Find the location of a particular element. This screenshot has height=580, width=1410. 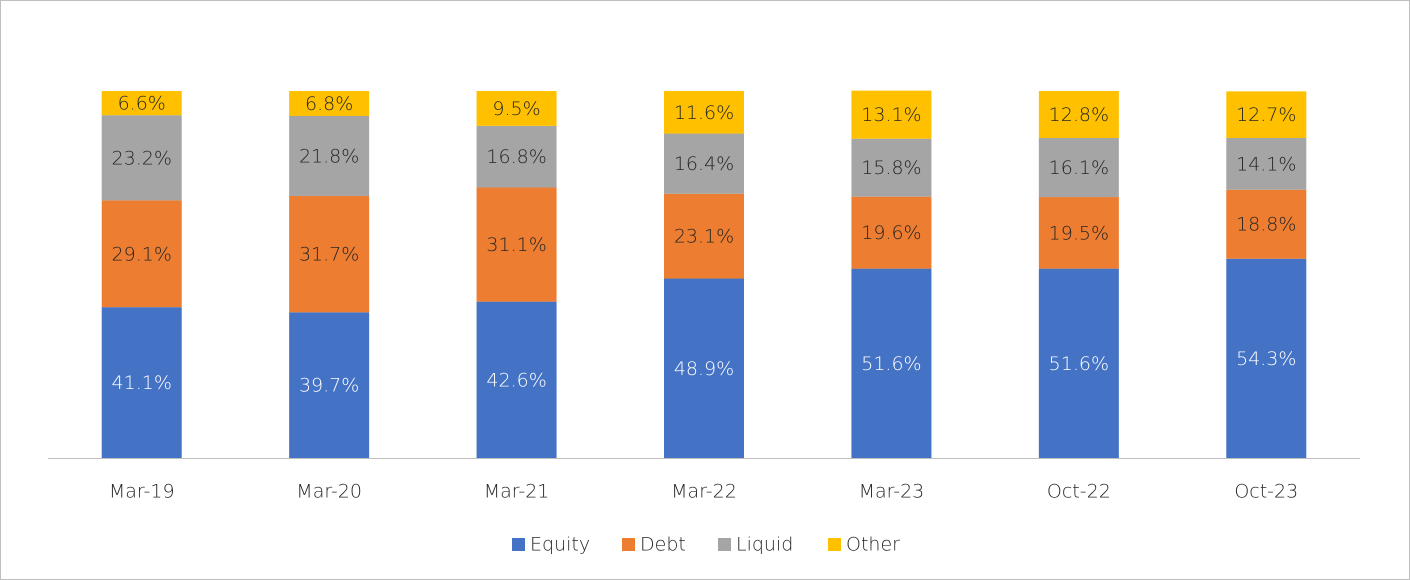

data-label: 18.8% is located at coordinates (1266, 225).